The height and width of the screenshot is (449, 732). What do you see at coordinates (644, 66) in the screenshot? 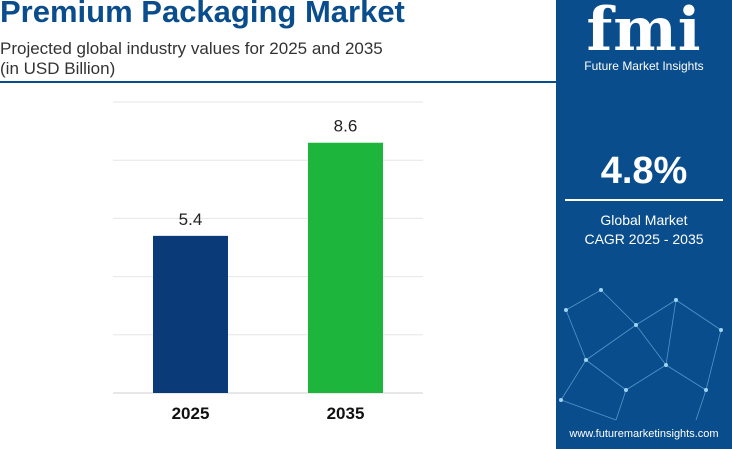
I see `logo-company-name: Future Market Insights` at bounding box center [644, 66].